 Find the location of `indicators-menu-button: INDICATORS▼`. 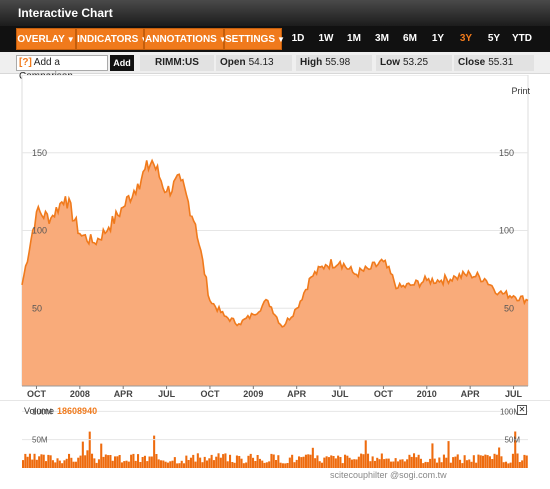

indicators-menu-button: INDICATORS▼ is located at coordinates (112, 39).